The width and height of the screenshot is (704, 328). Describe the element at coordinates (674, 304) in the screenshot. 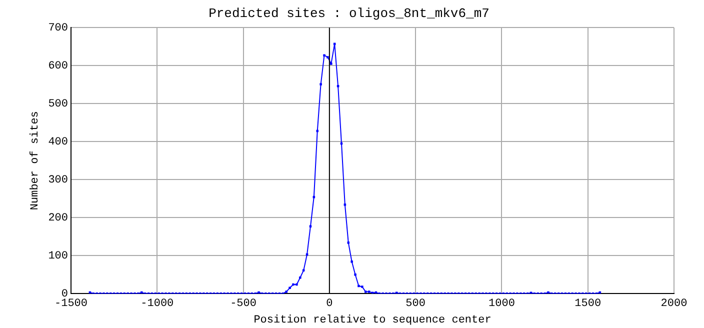

I see `x-tick-label: 2000` at that location.